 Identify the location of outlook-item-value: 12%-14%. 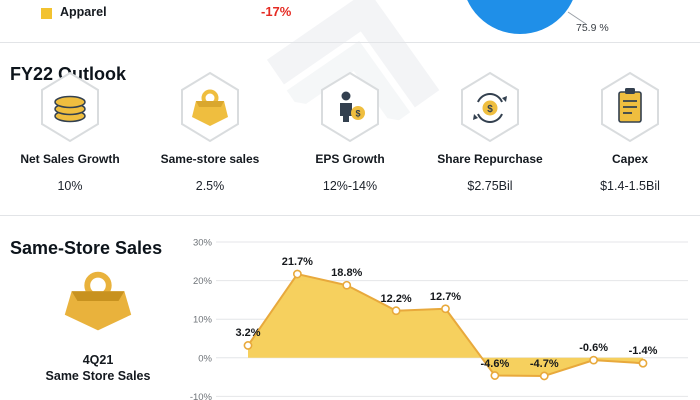
(350, 186).